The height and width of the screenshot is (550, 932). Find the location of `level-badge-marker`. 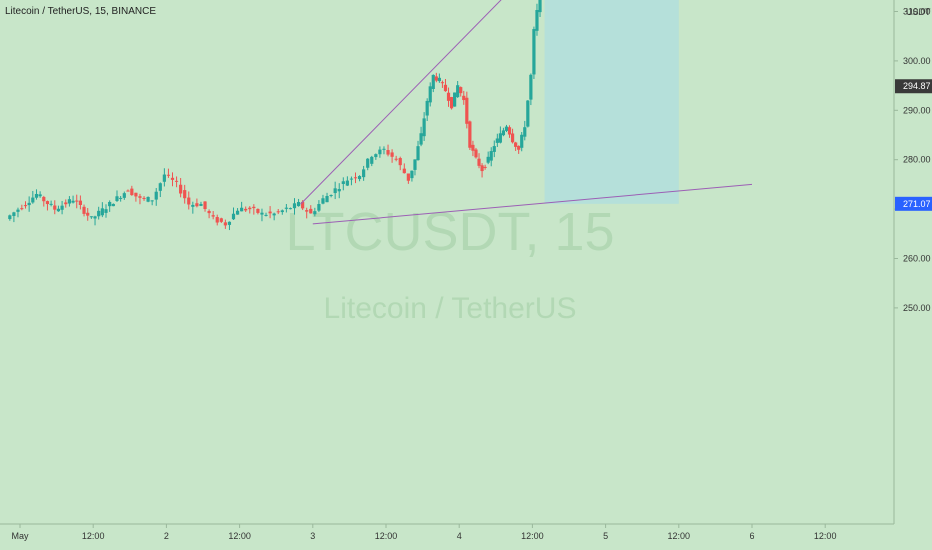

level-badge-marker is located at coordinates (913, 86).